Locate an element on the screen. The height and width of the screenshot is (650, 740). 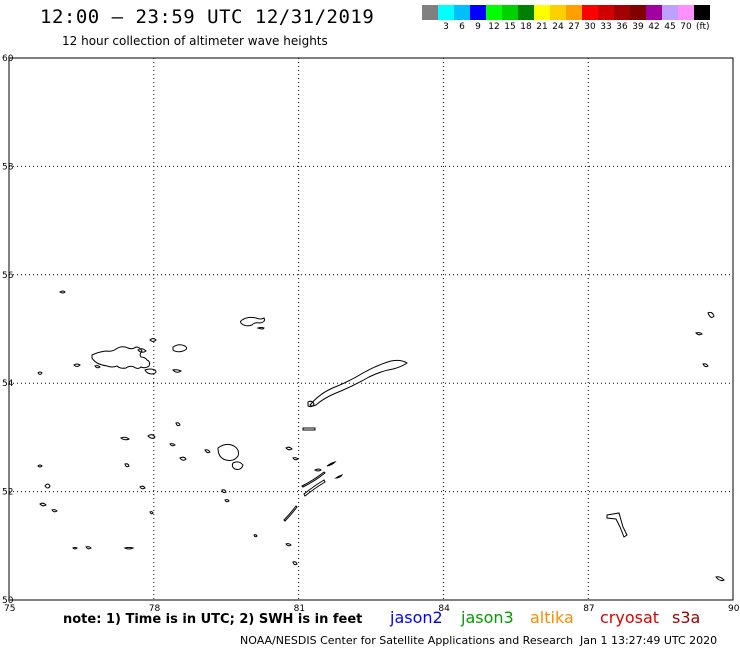
legend-altika: altika is located at coordinates (552, 617).